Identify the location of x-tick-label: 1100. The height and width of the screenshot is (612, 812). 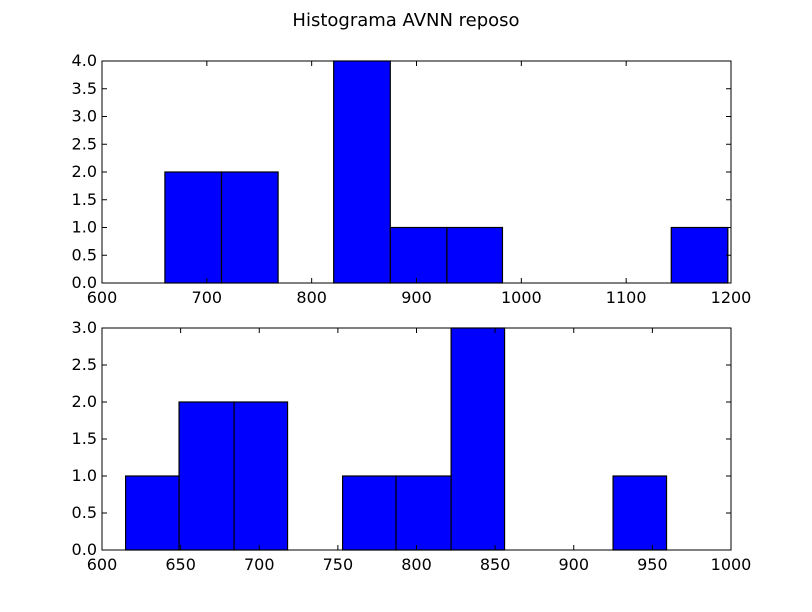
(626, 297).